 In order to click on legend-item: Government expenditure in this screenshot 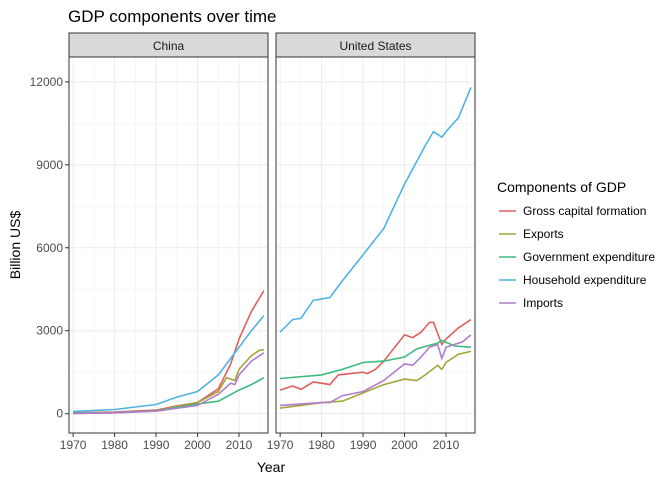, I will do `click(577, 257)`.